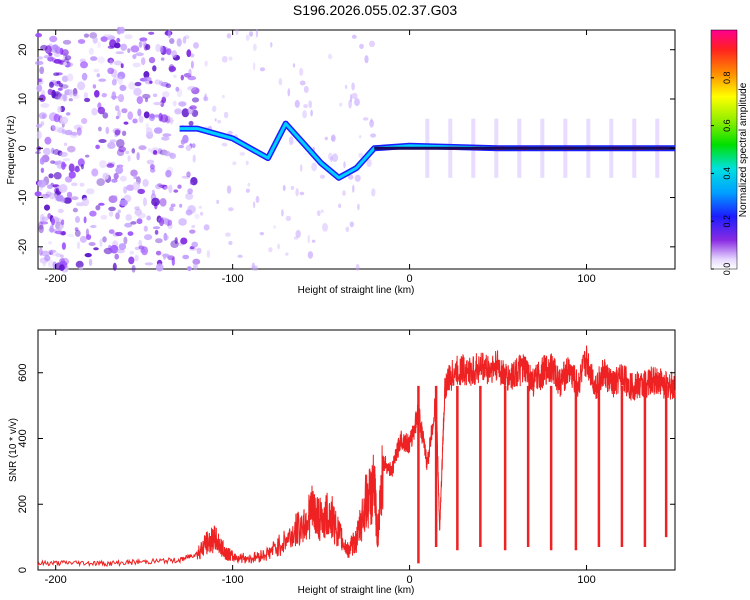 Image resolution: width=750 pixels, height=600 pixels. Describe the element at coordinates (23, 50) in the screenshot. I see `y-tick-label: 20` at that location.